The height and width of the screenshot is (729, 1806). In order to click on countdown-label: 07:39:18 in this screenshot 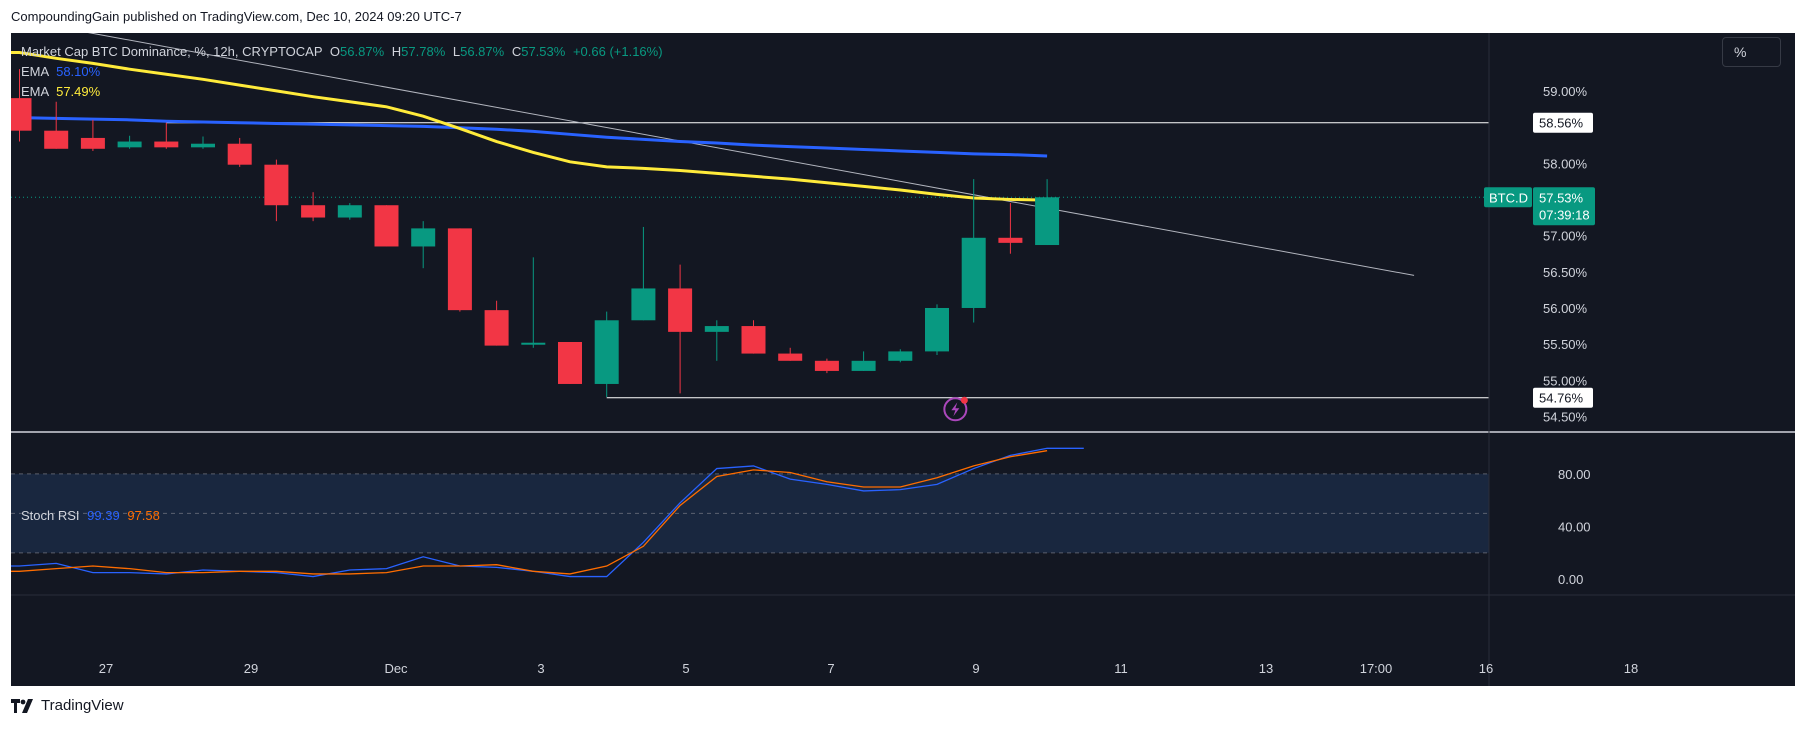, I will do `click(1564, 214)`.